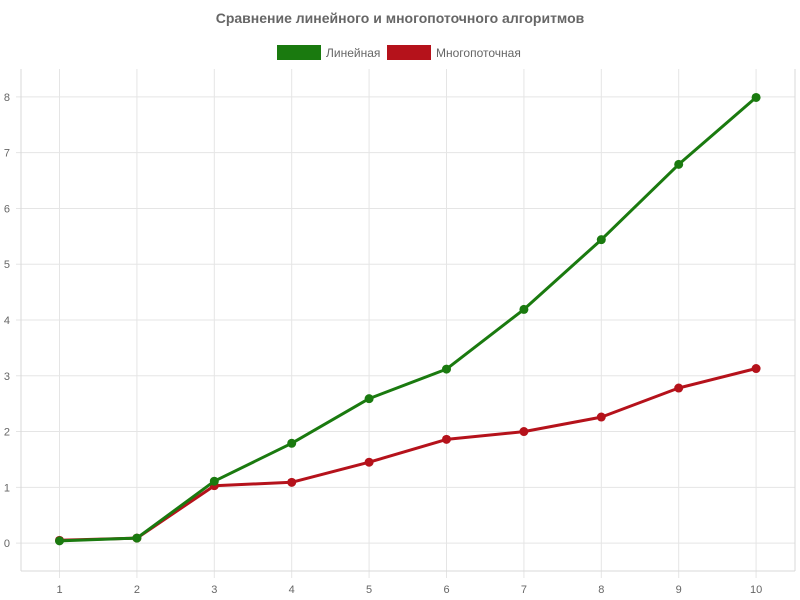 The width and height of the screenshot is (800, 600). Describe the element at coordinates (756, 590) in the screenshot. I see `x-tick-label: 10` at that location.